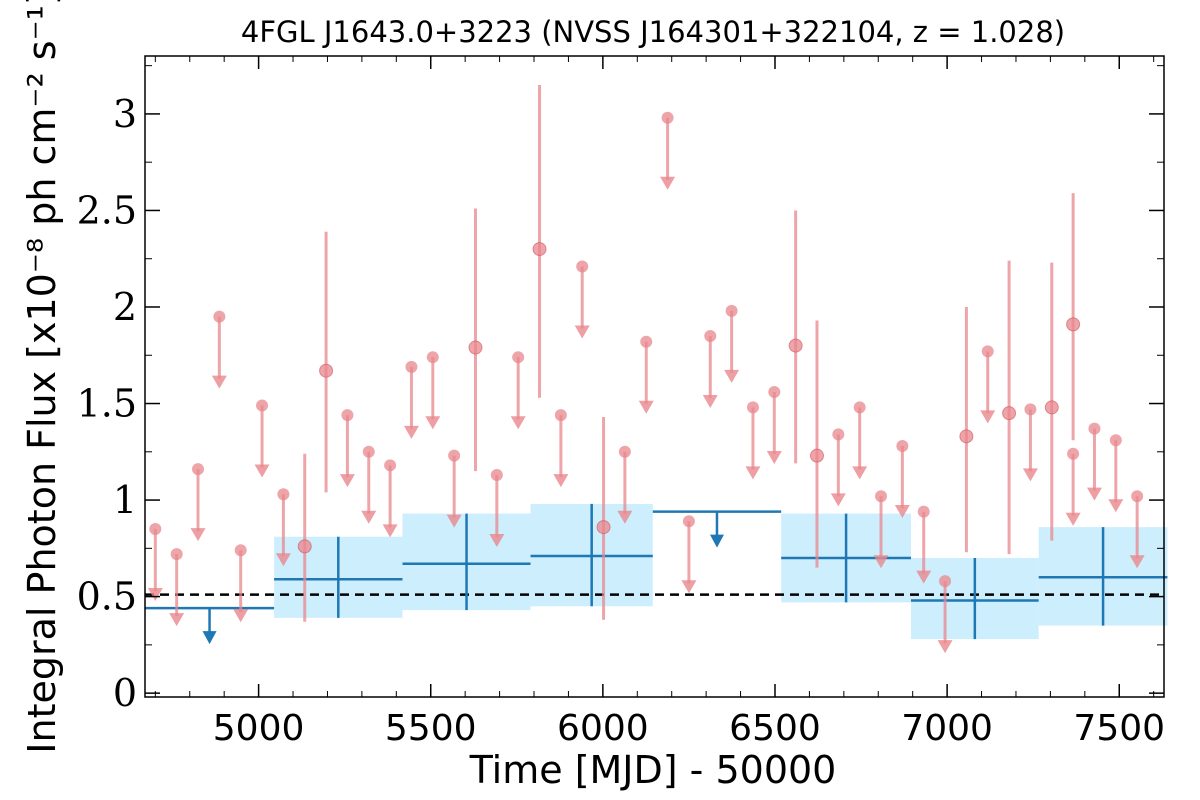 This screenshot has width=1200, height=800. Describe the element at coordinates (107, 597) in the screenshot. I see `y-tick-label: 0.5` at that location.